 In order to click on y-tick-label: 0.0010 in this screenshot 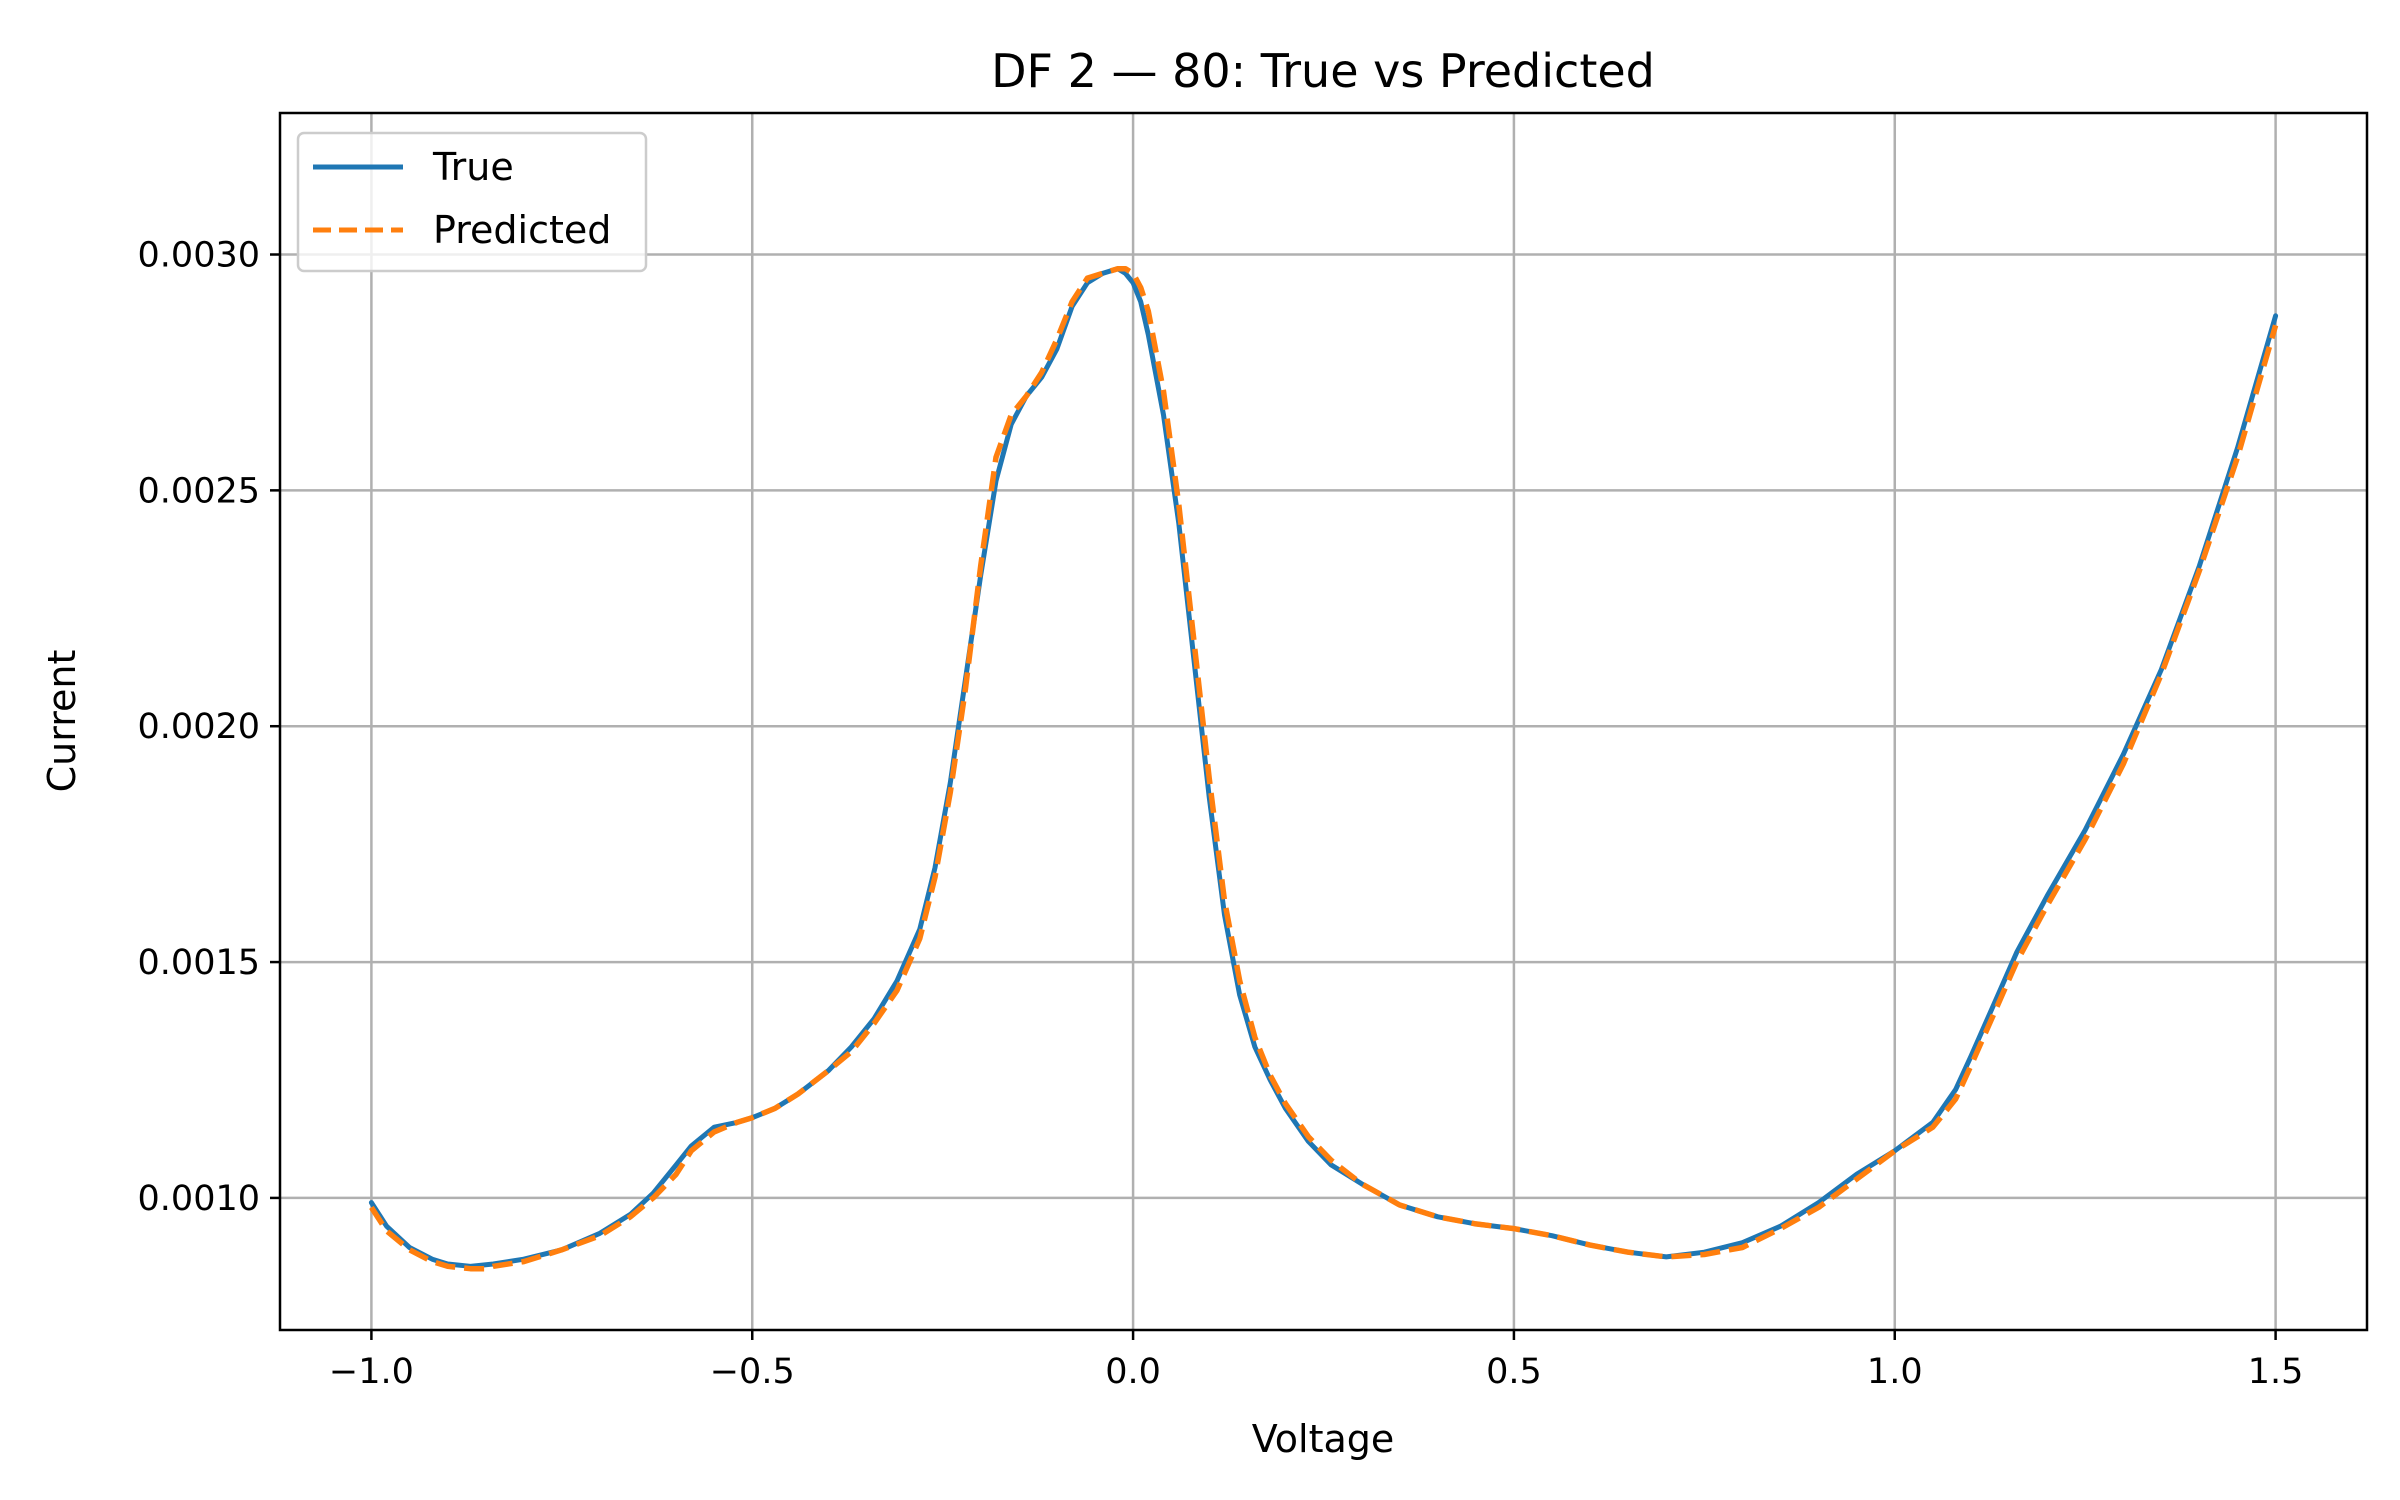, I will do `click(199, 1199)`.